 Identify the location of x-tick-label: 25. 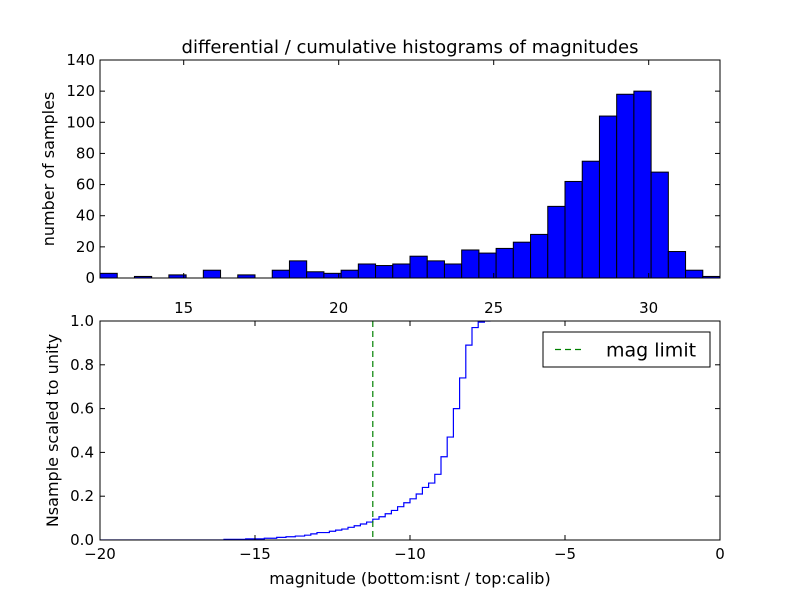
(493, 308).